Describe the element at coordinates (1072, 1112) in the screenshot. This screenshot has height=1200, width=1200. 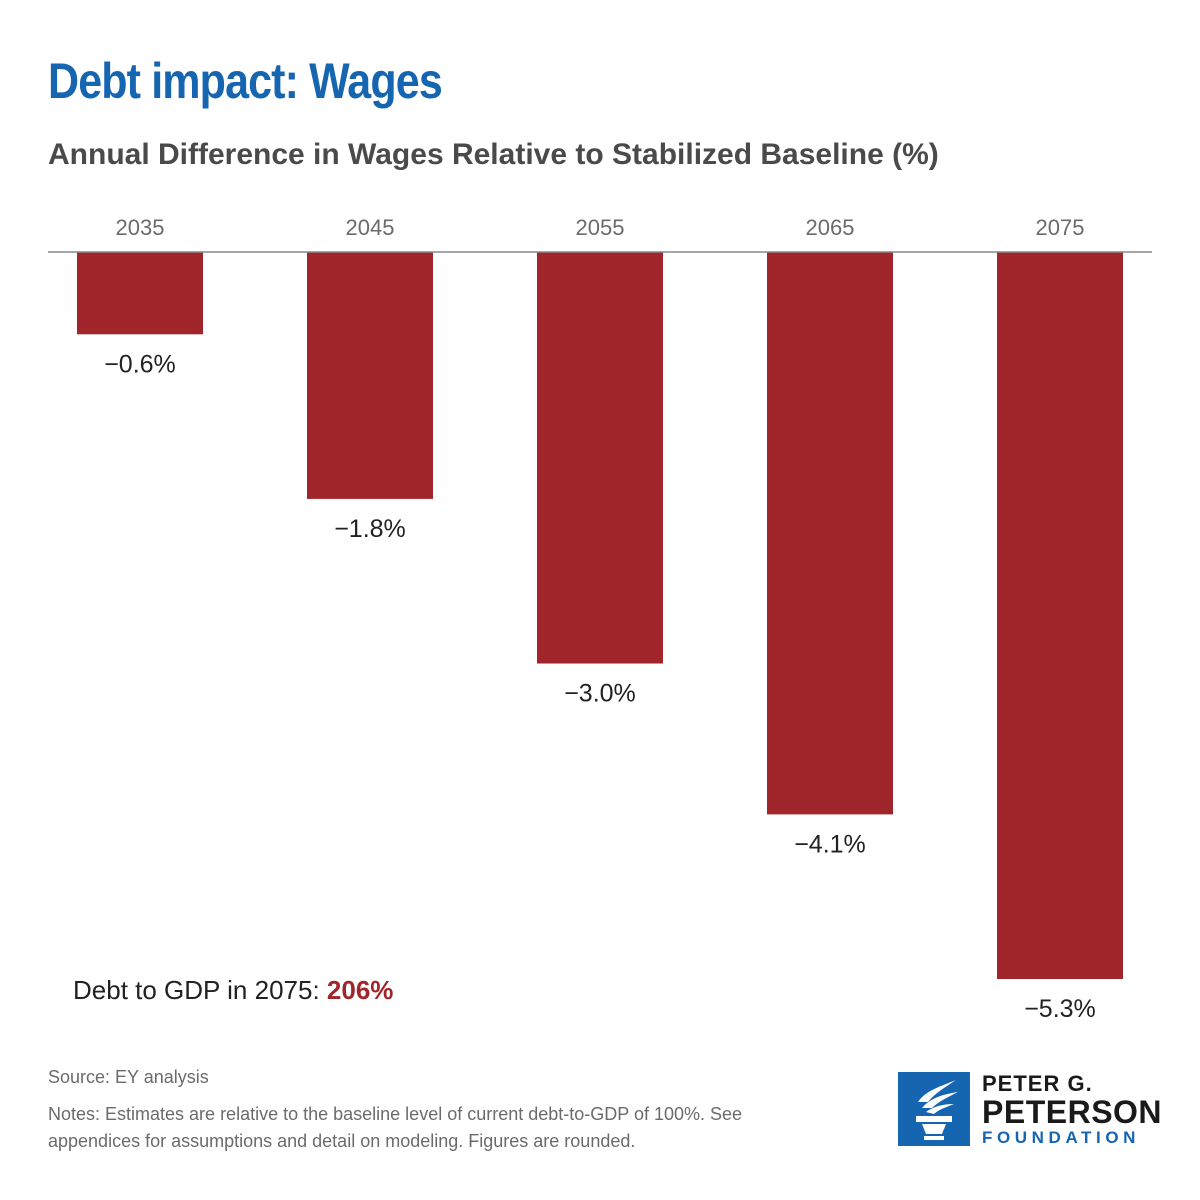
I see `logo-line-2: PETERSON` at that location.